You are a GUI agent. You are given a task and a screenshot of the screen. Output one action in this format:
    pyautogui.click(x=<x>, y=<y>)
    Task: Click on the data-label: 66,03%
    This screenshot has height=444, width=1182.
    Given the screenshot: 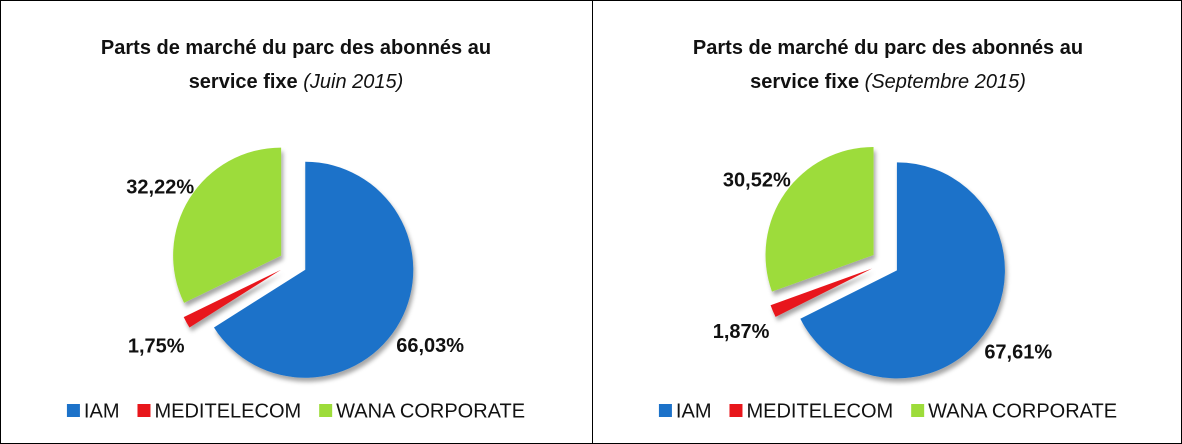 What is the action you would take?
    pyautogui.click(x=430, y=346)
    